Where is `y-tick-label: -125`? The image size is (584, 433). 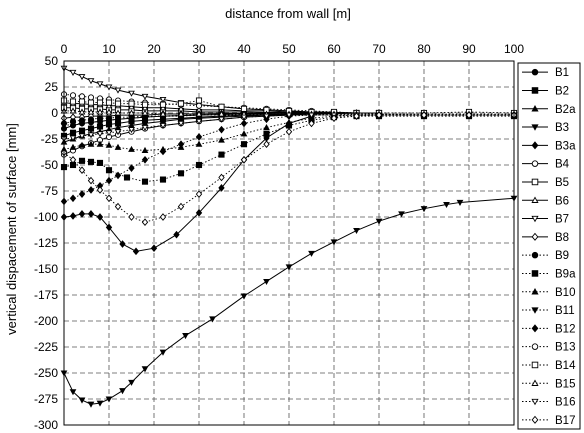 y-tick-label: -125 is located at coordinates (46, 243).